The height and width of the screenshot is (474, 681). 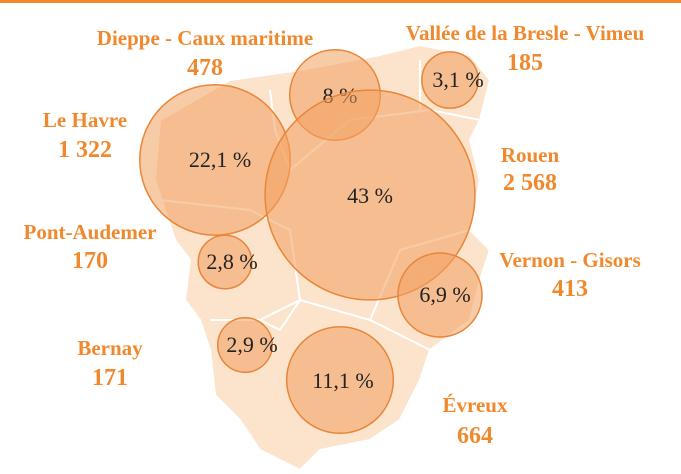 I want to click on region-count: 413, so click(x=570, y=289).